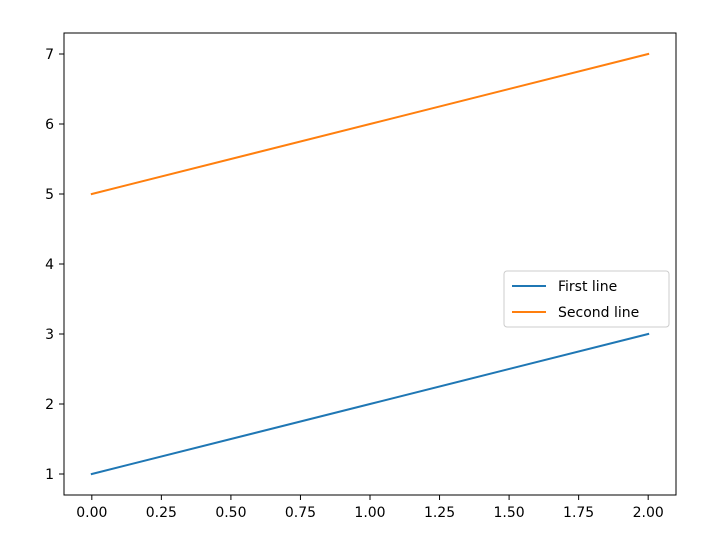 The height and width of the screenshot is (542, 719). What do you see at coordinates (49, 55) in the screenshot?
I see `y-tick-label: 7` at bounding box center [49, 55].